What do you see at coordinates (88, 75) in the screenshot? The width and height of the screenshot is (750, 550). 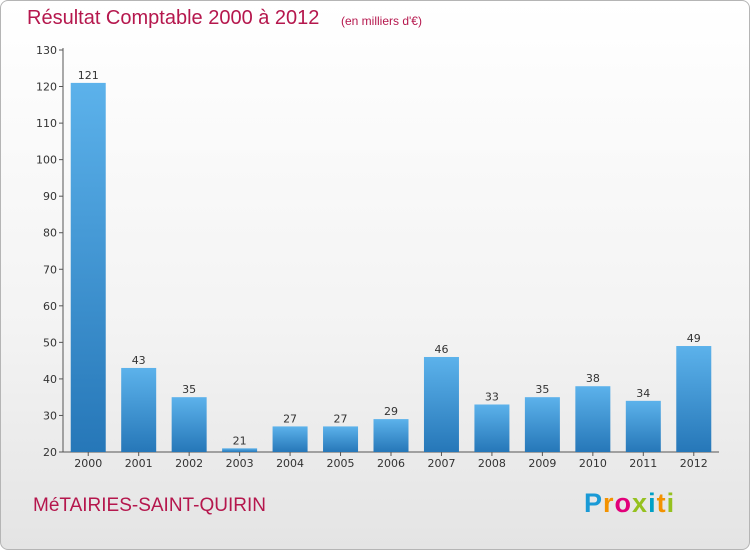 I see `bar-value-label: 121` at bounding box center [88, 75].